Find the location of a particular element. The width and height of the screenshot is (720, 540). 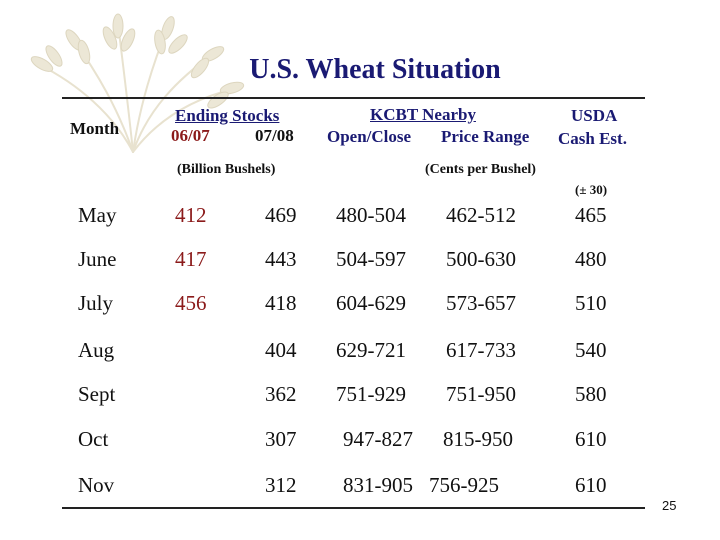

open-close-header: Open/Close is located at coordinates (369, 136).